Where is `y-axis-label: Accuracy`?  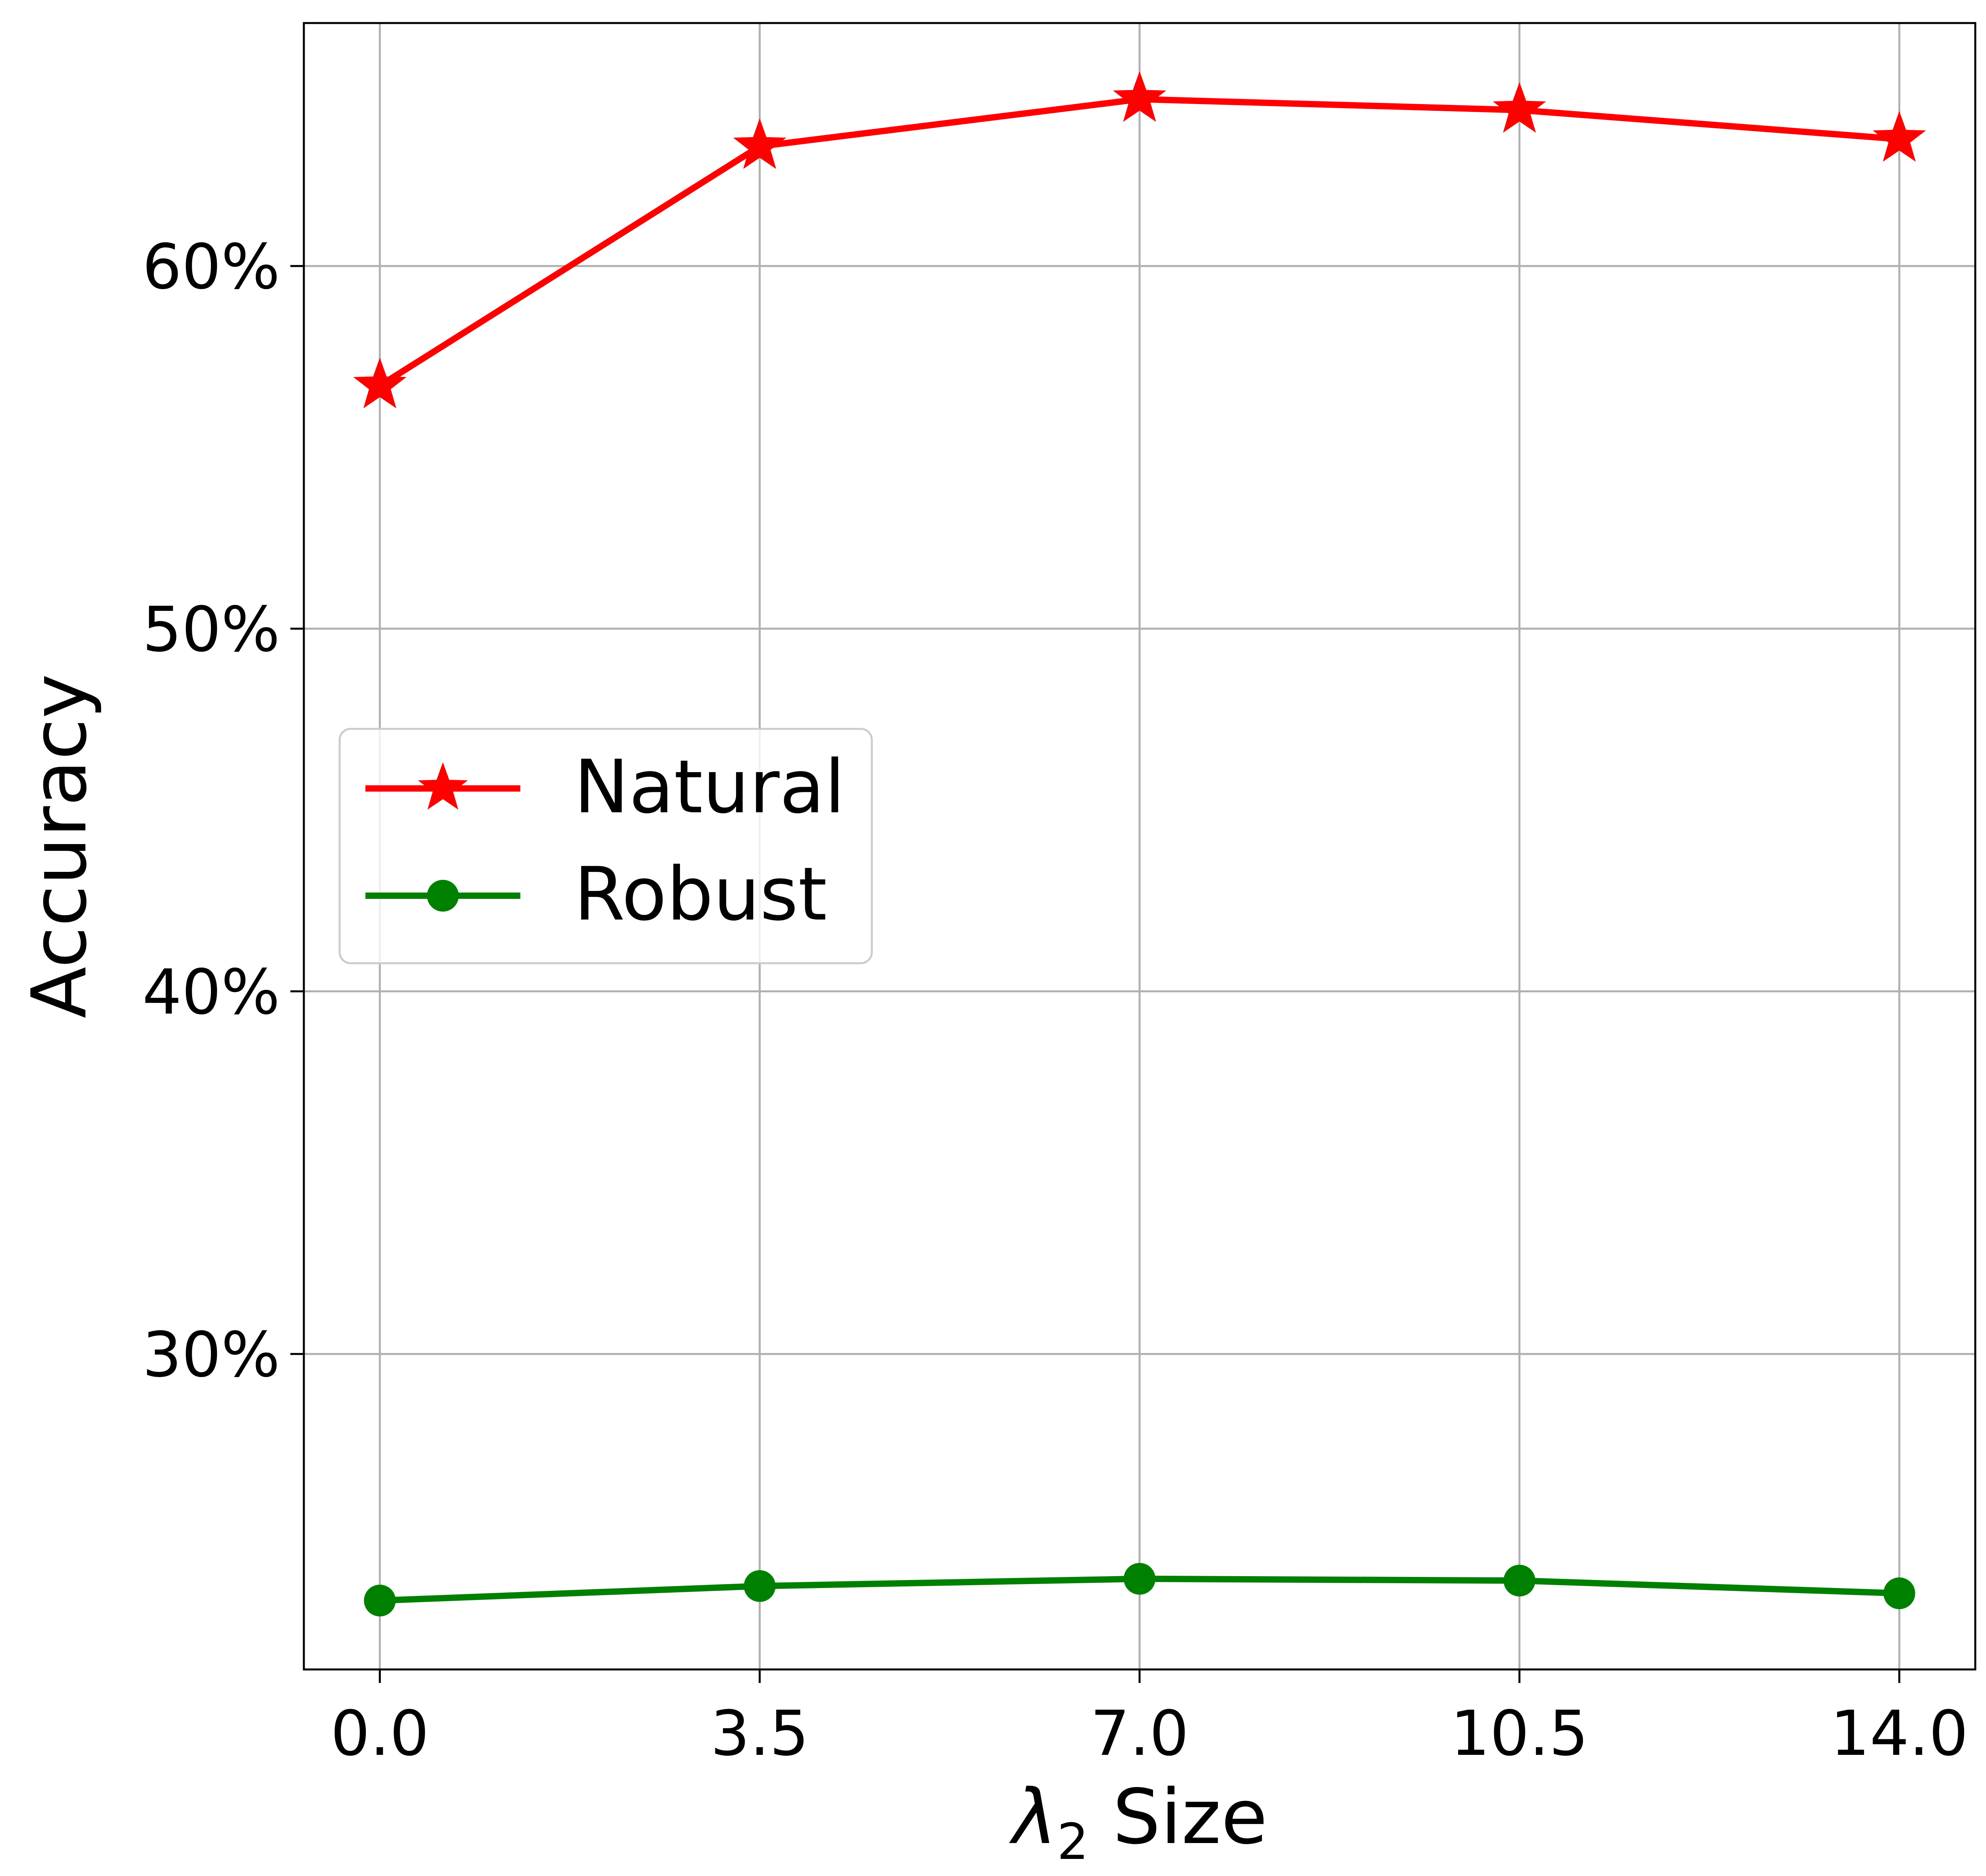
y-axis-label: Accuracy is located at coordinates (59, 846).